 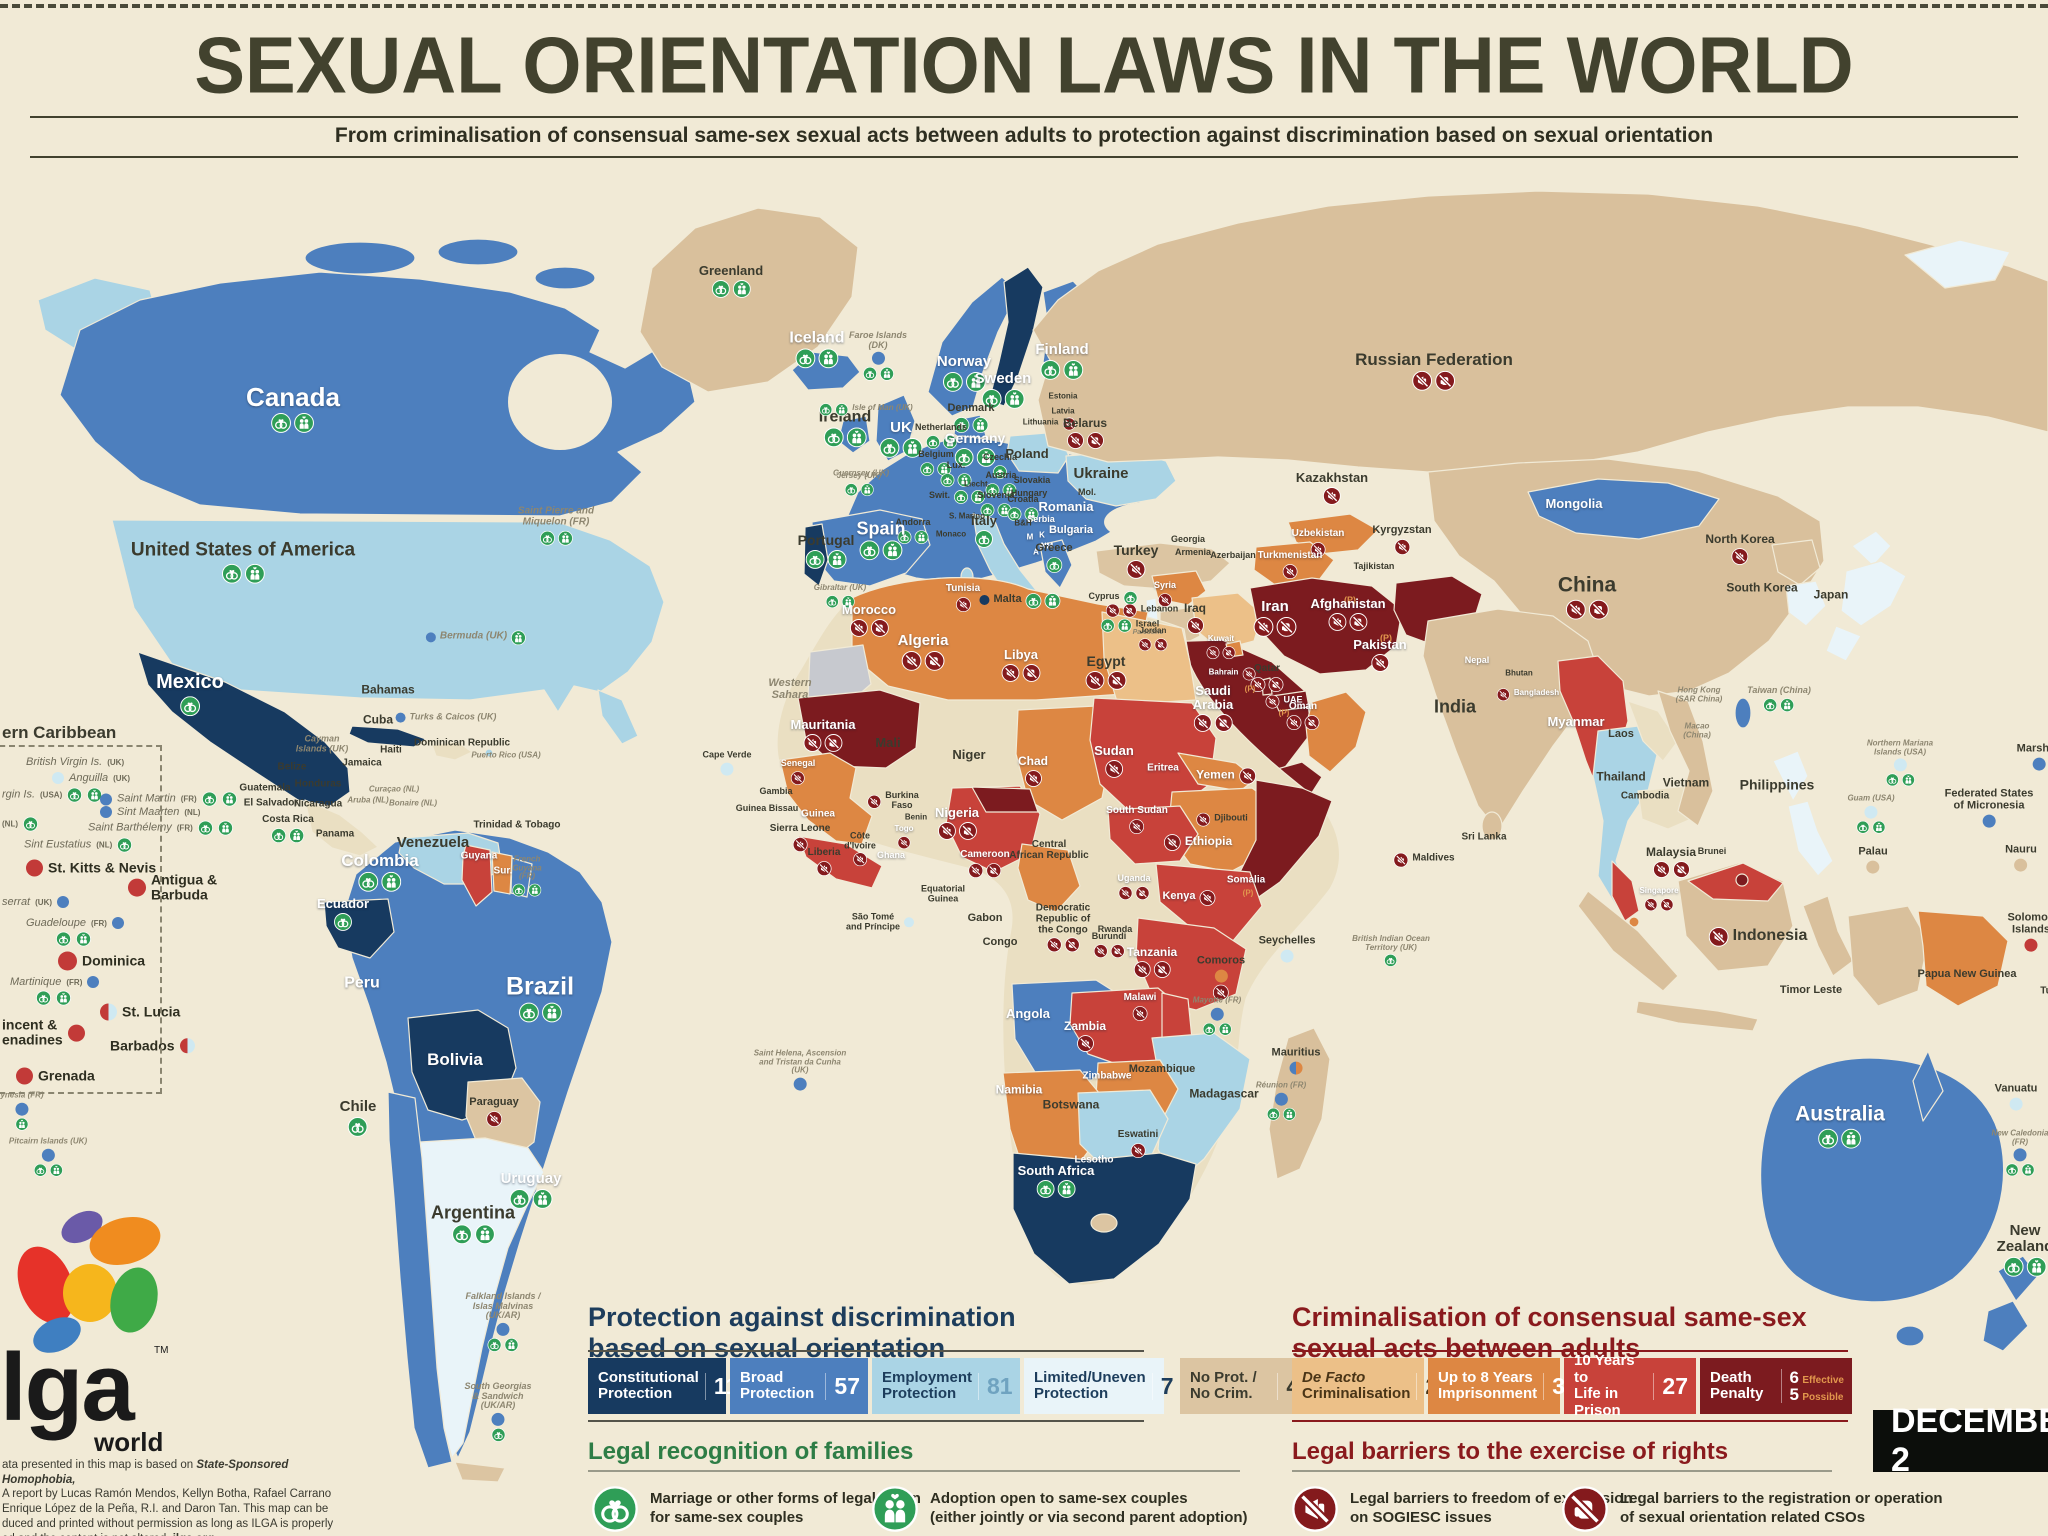 I want to click on map-label-jersey-uk: Jersey (UK), so click(x=859, y=484).